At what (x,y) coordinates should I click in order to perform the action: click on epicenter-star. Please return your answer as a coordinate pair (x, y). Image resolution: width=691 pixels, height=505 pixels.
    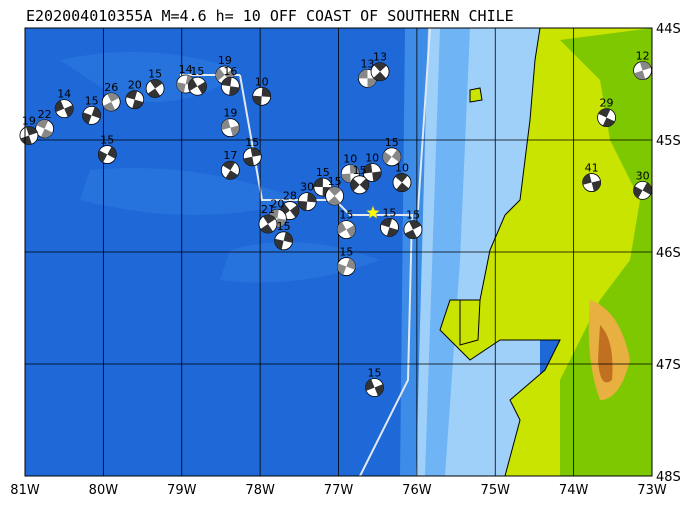
    Looking at the image, I should click on (373, 212).